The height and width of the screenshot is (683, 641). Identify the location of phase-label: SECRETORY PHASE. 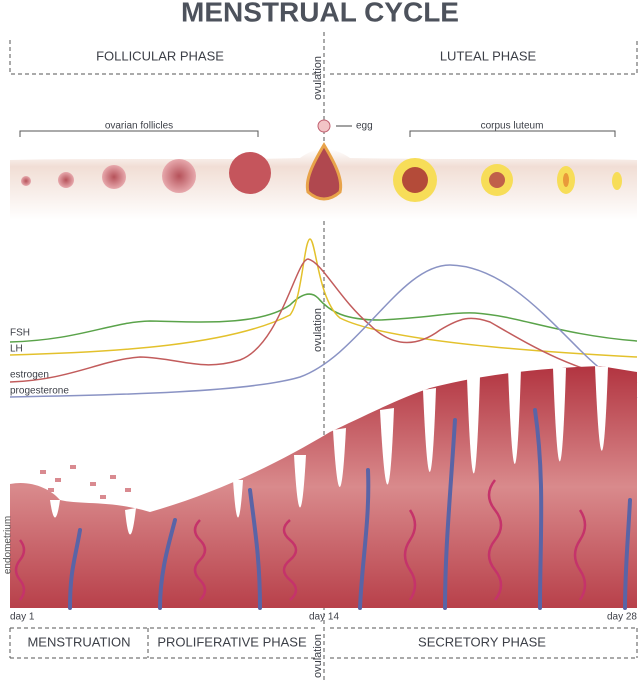
(482, 641).